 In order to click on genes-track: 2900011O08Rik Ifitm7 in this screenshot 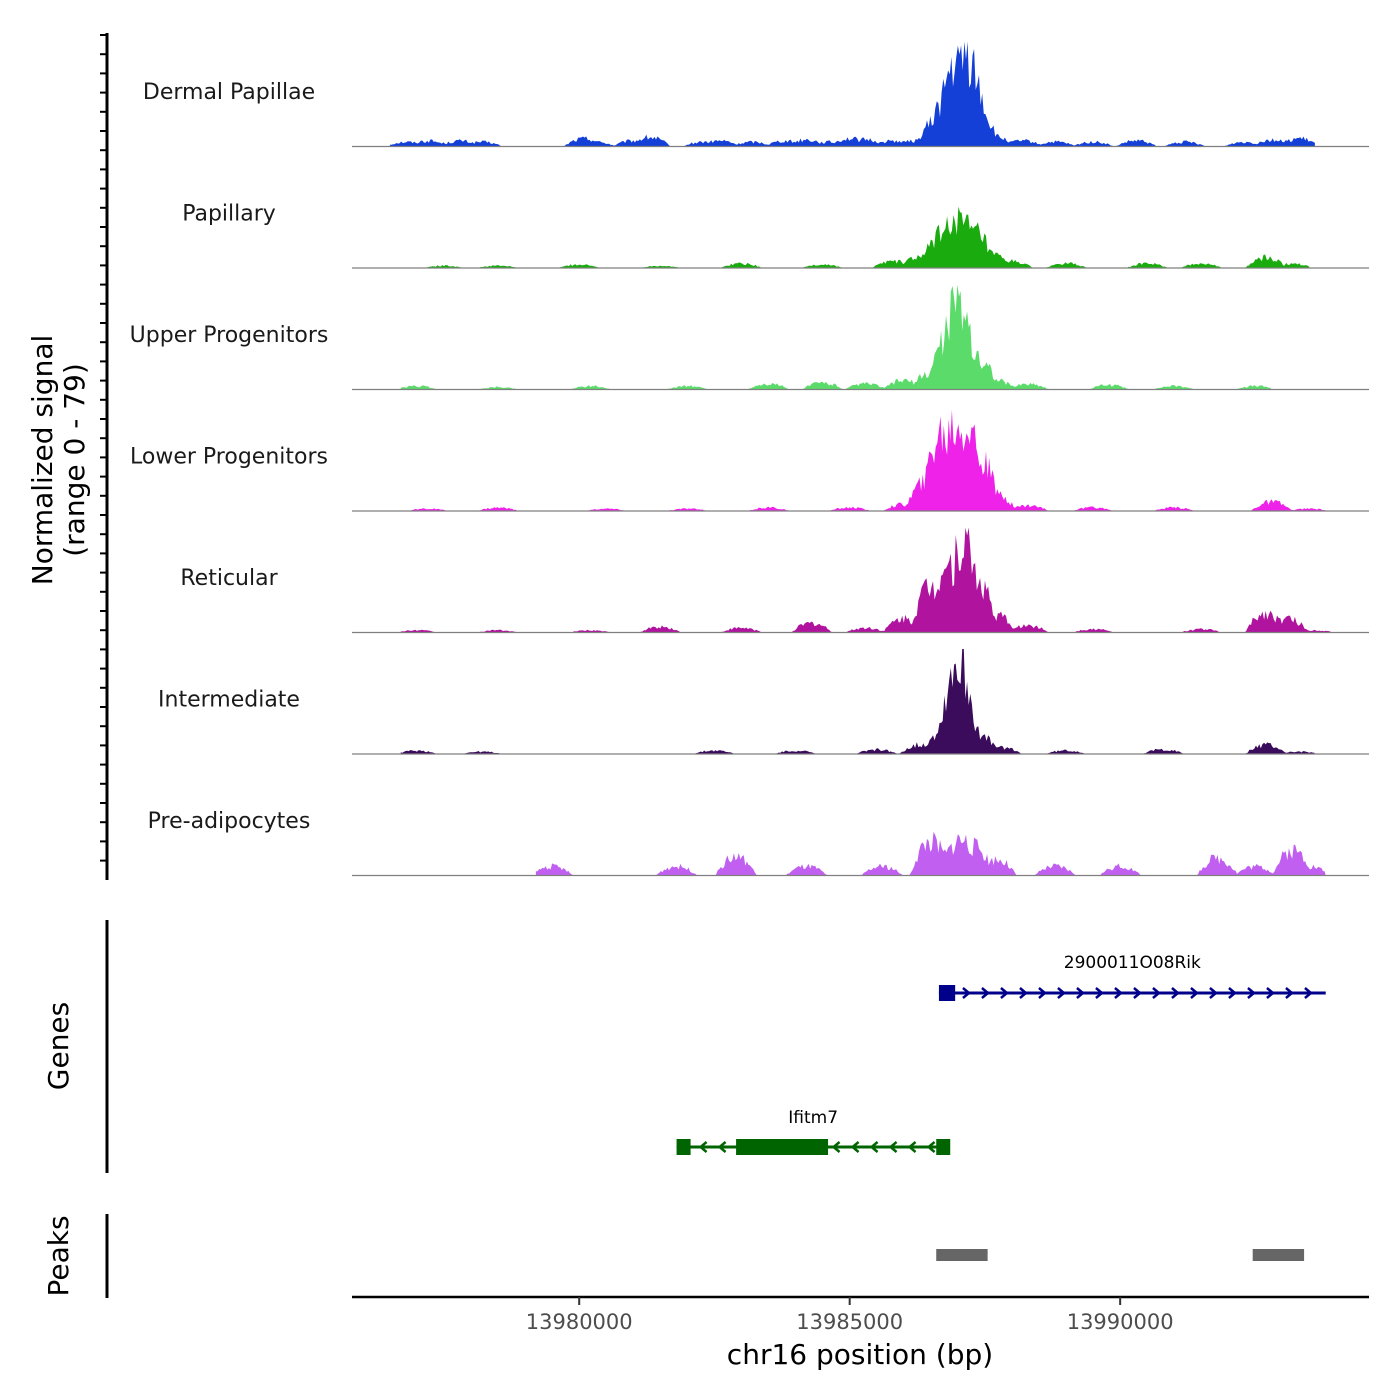, I will do `click(1001, 1054)`.